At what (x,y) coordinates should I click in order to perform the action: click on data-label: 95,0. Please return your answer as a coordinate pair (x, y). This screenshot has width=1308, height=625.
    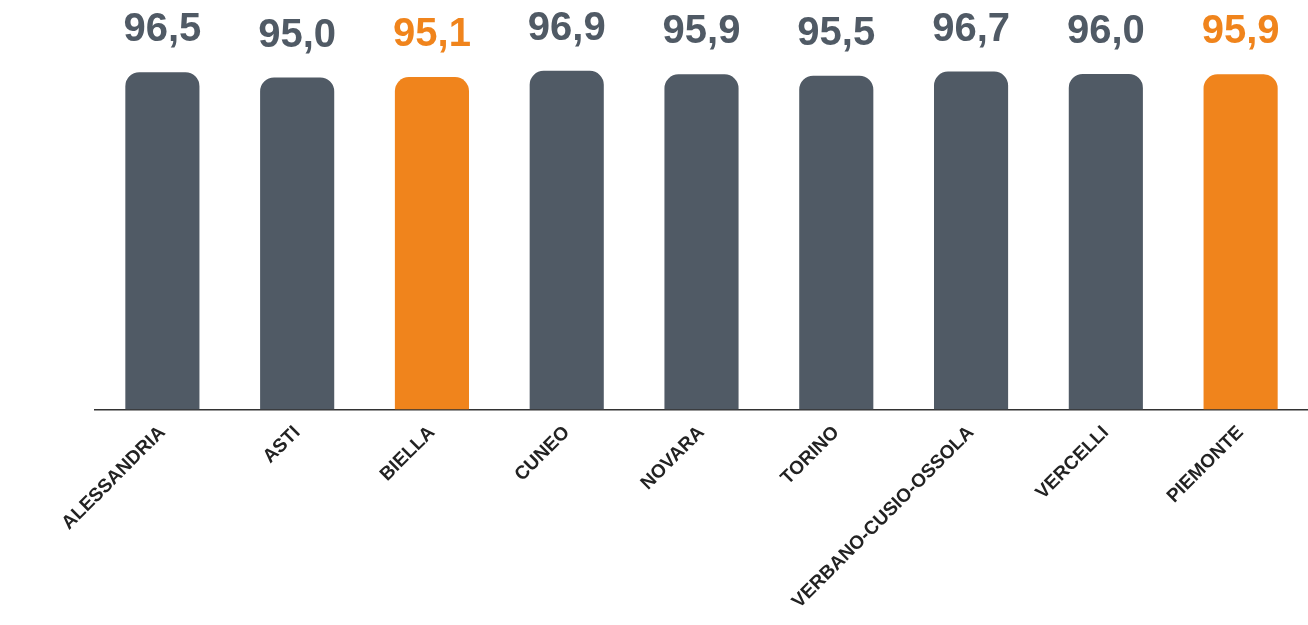
    Looking at the image, I should click on (297, 32).